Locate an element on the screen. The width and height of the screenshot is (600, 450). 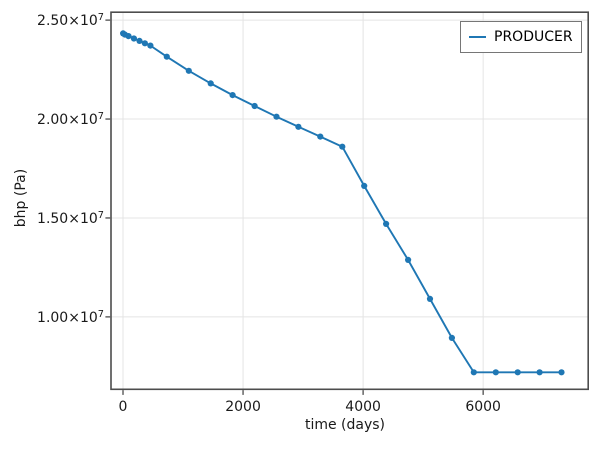
y-tick-label: 2.00×107 is located at coordinates (70, 119).